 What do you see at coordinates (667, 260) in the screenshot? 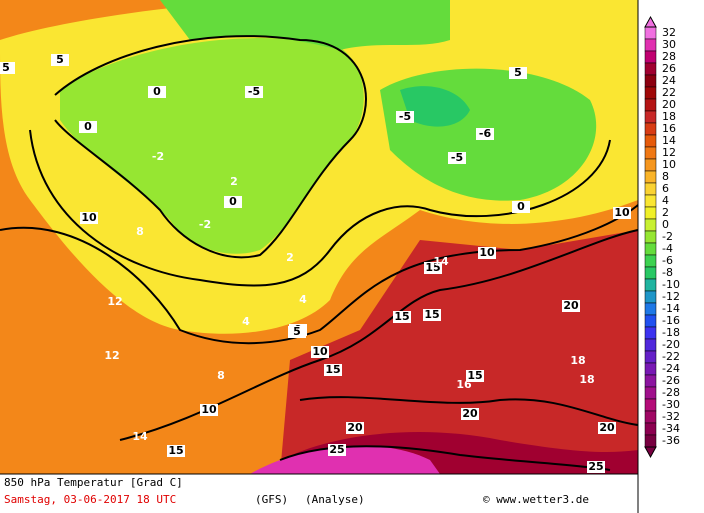
I see `legend-label: -6` at bounding box center [667, 260].